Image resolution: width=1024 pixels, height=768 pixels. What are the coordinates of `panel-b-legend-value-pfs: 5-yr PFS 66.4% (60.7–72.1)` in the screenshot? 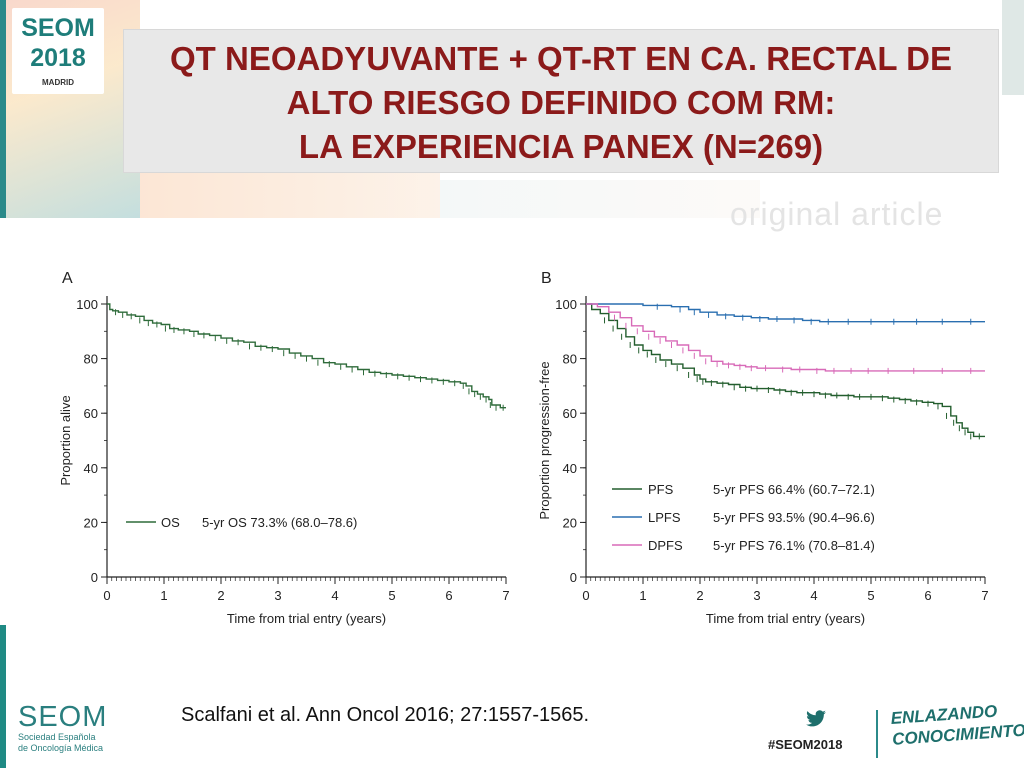 It's located at (794, 489).